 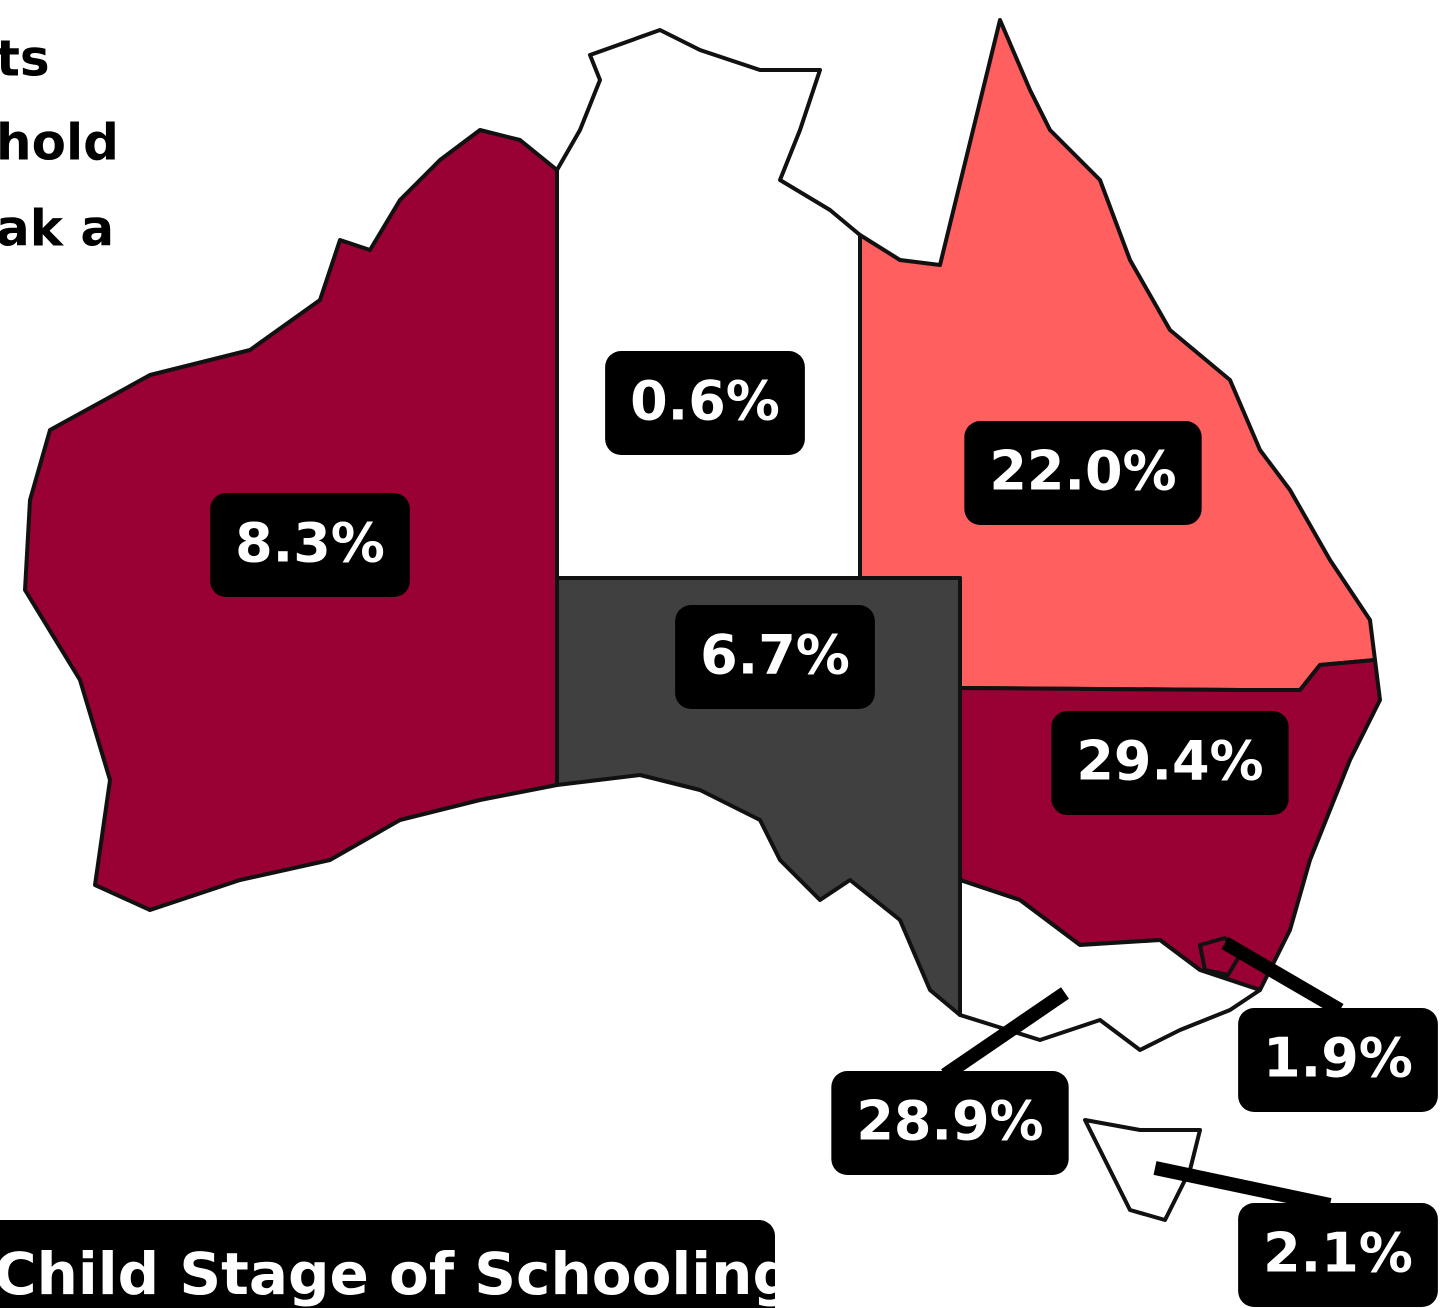 I want to click on value-label: 22.0%, so click(x=1082, y=471).